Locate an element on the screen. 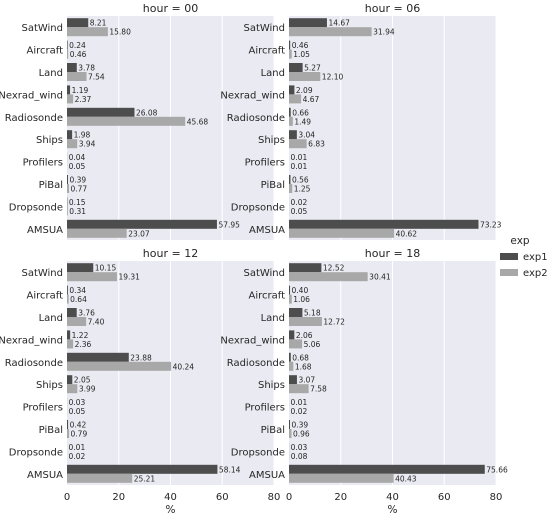 Image resolution: width=550 pixels, height=519 pixels. data-label: 10.15 is located at coordinates (106, 268).